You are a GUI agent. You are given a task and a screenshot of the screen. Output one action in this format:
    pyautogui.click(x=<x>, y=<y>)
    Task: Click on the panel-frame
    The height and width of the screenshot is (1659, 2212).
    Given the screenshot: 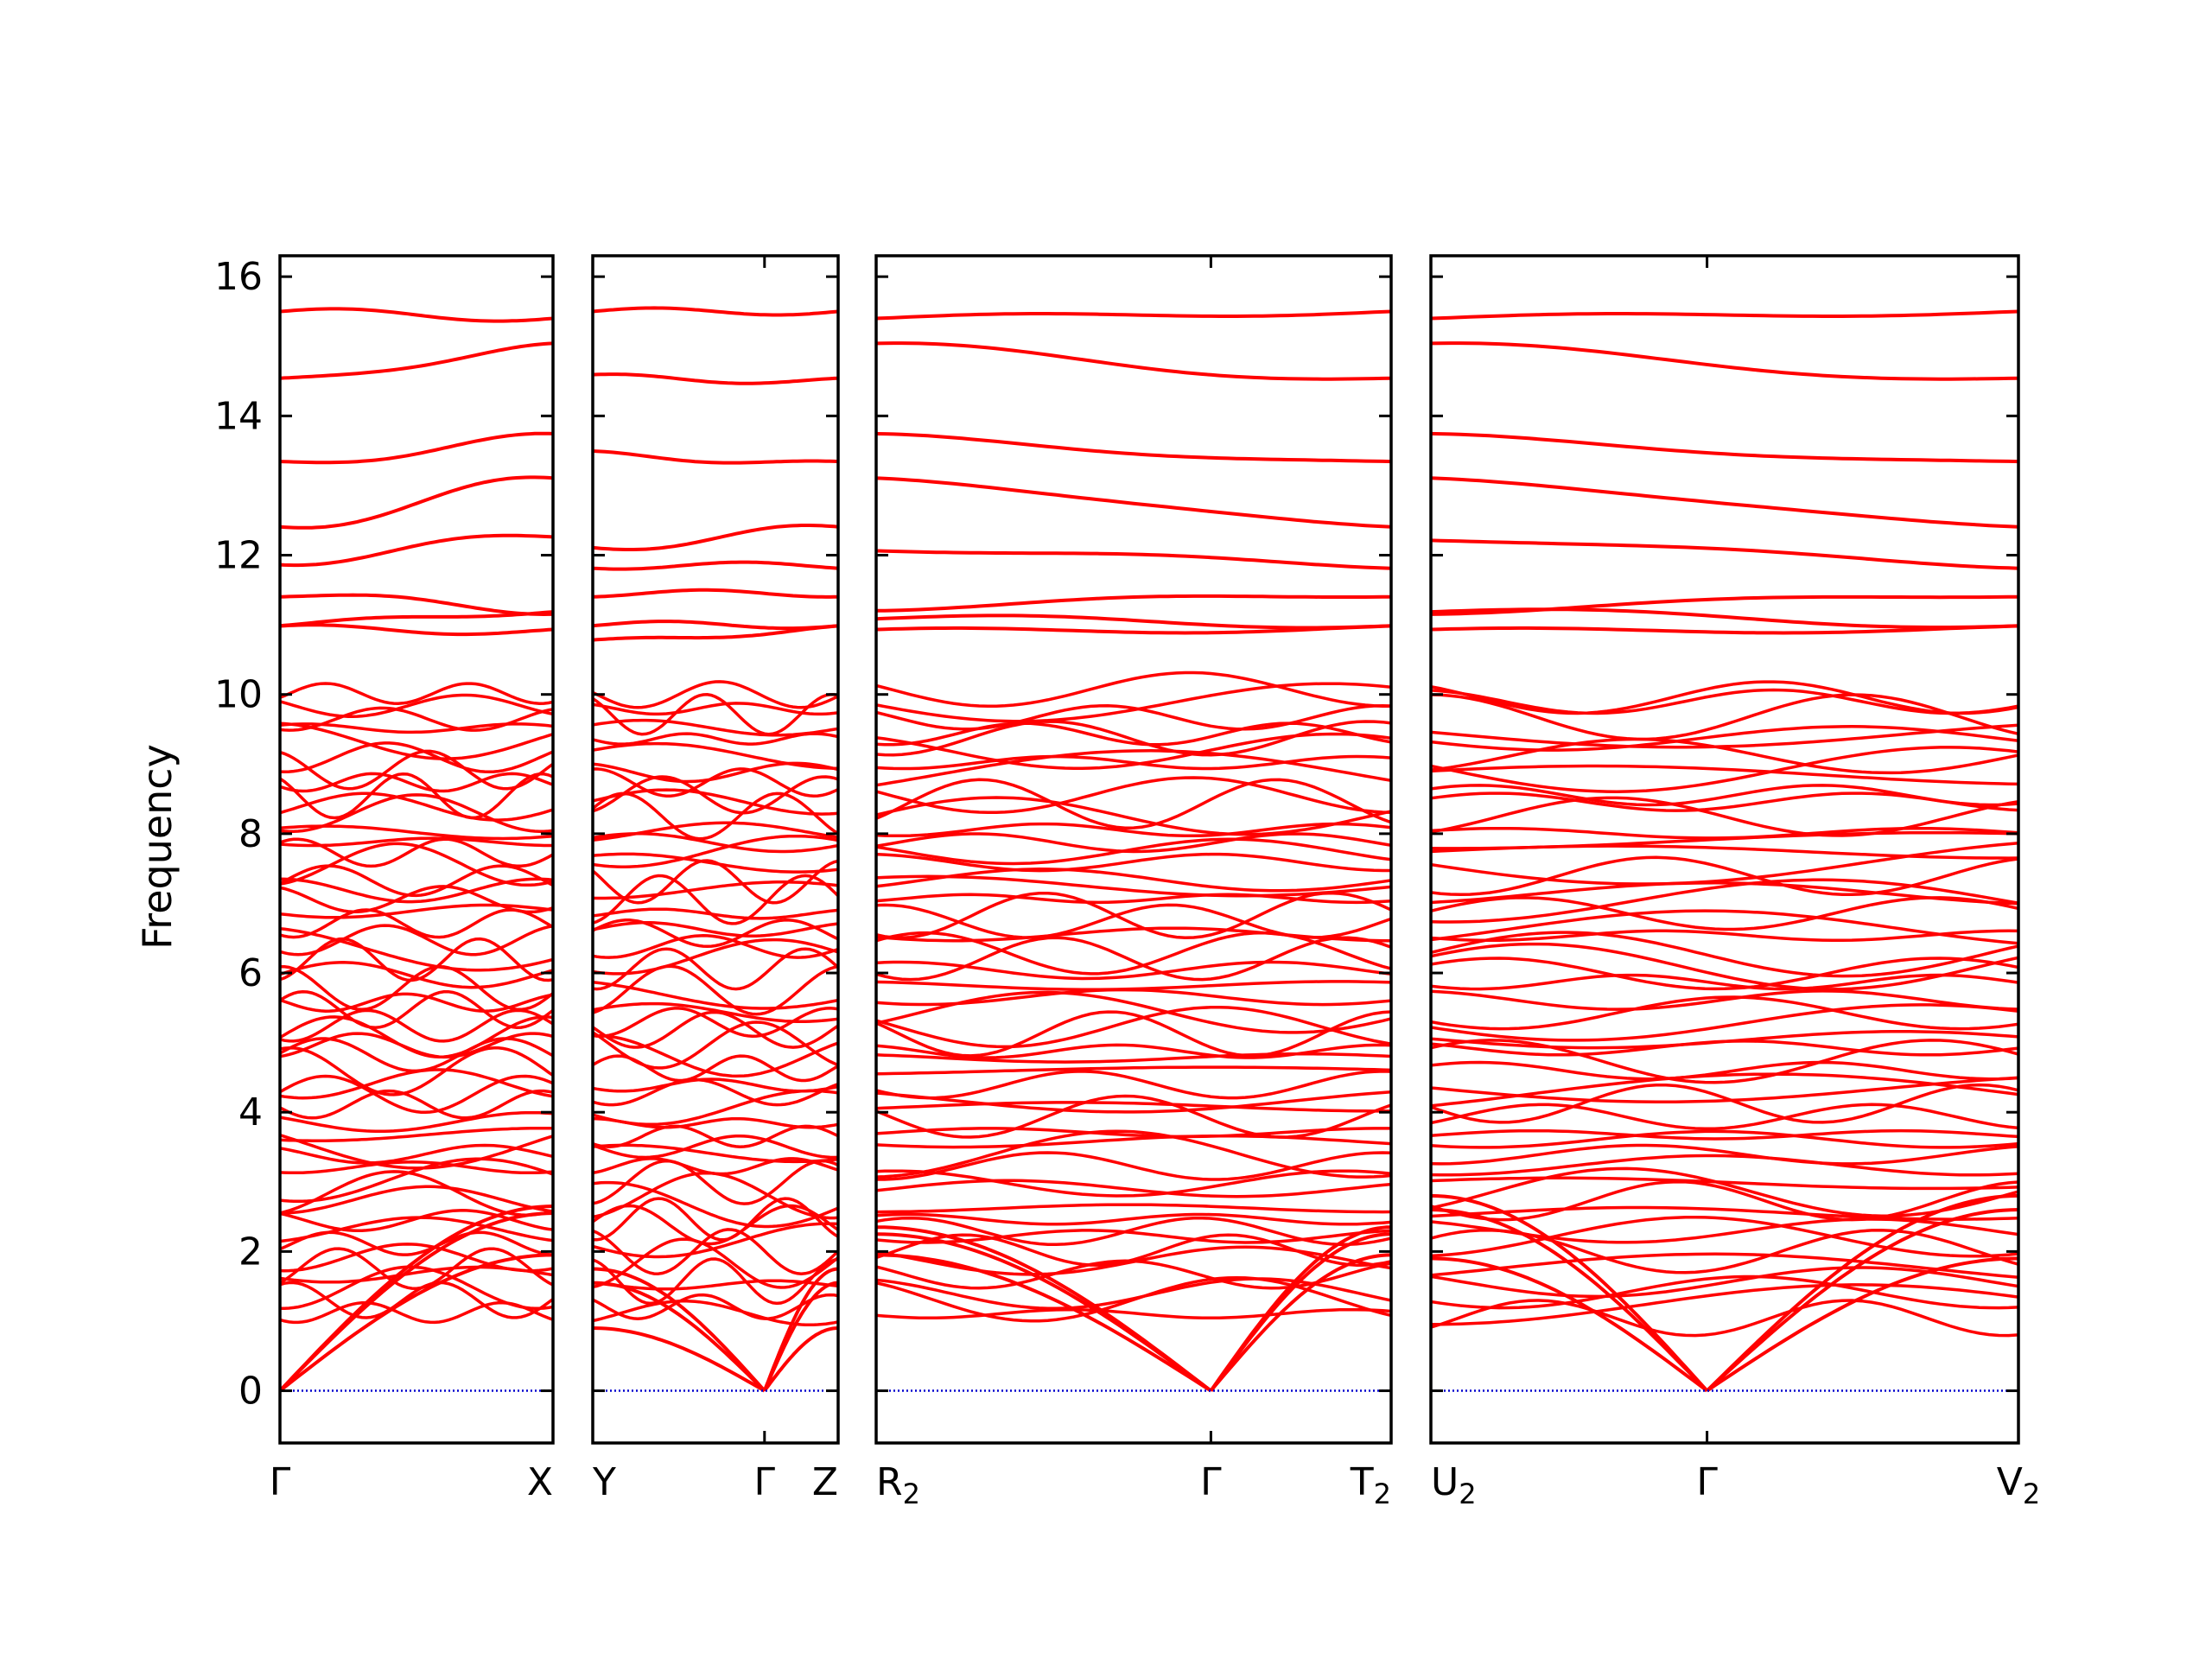 What is the action you would take?
    pyautogui.click(x=416, y=849)
    